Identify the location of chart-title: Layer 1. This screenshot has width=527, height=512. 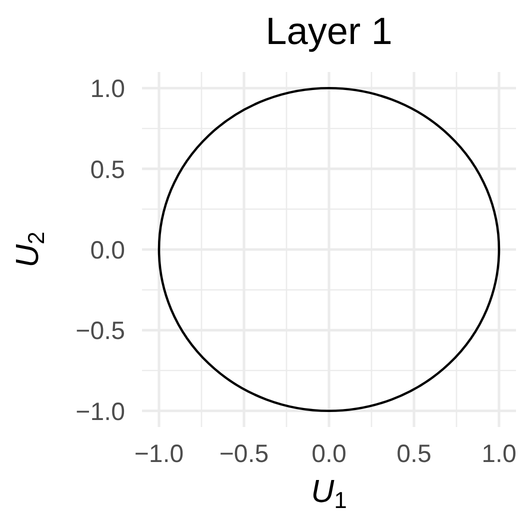
(329, 32).